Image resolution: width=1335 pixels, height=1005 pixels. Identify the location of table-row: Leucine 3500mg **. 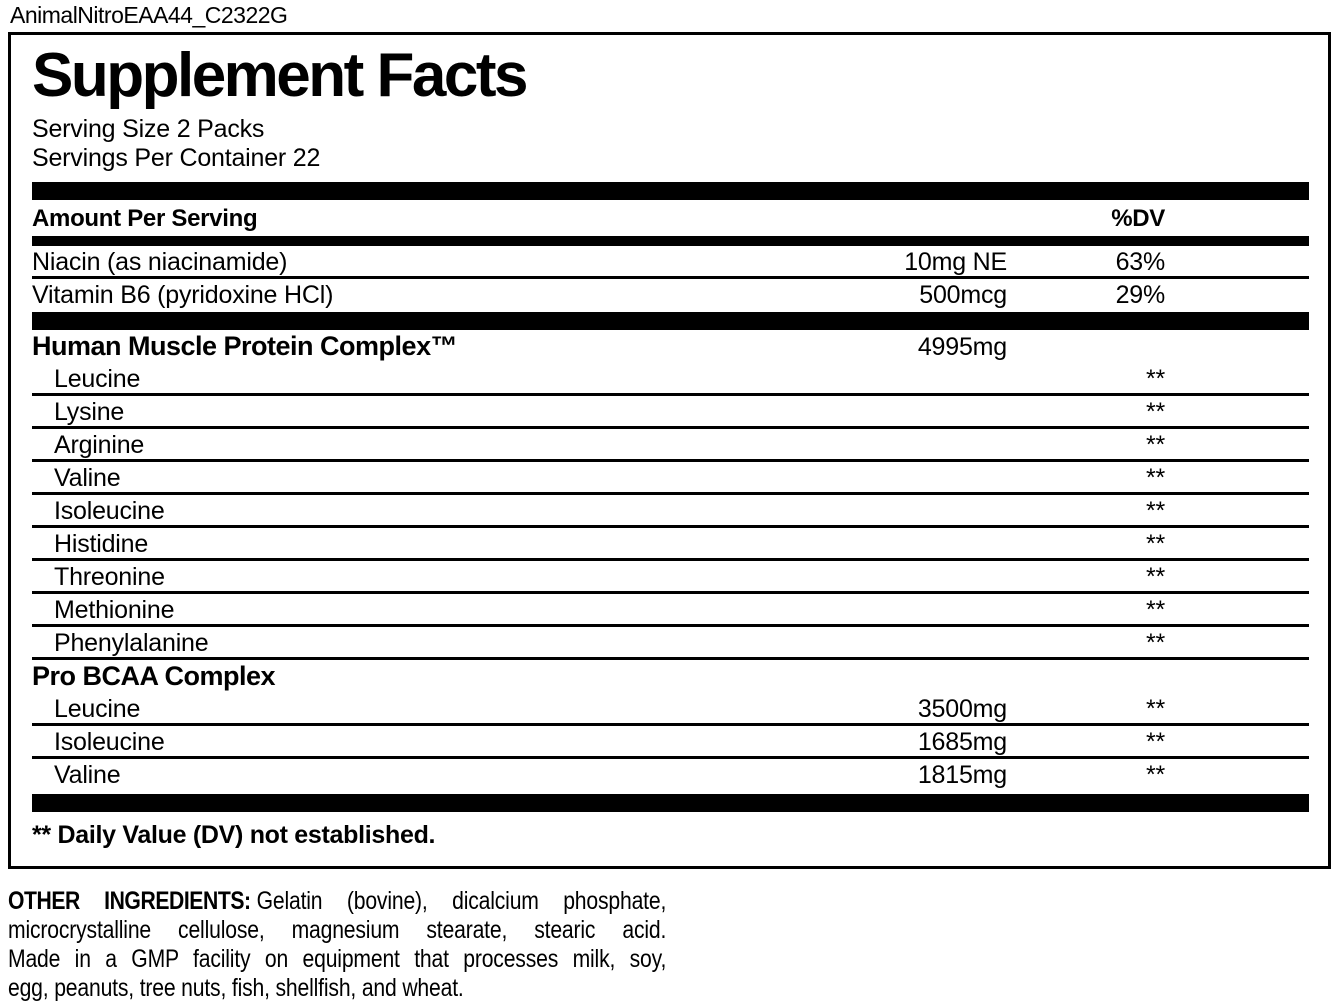
(670, 709).